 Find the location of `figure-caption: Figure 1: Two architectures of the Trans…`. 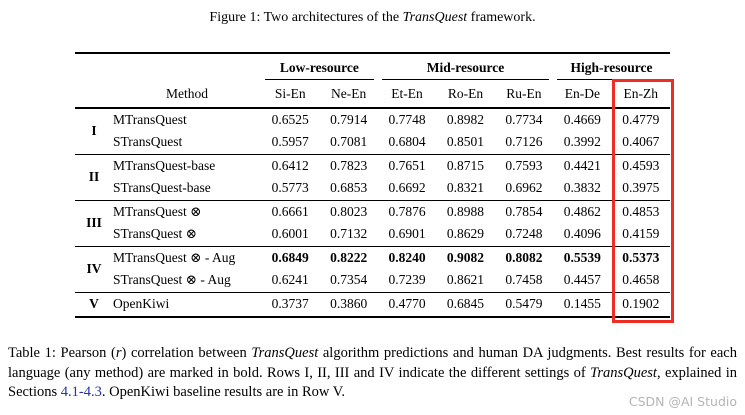

figure-caption: Figure 1: Two architectures of the Trans… is located at coordinates (372, 18).